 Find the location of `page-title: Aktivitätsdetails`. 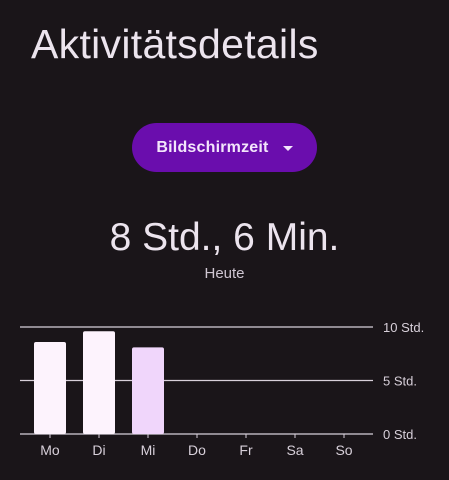

page-title: Aktivitätsdetails is located at coordinates (175, 44).